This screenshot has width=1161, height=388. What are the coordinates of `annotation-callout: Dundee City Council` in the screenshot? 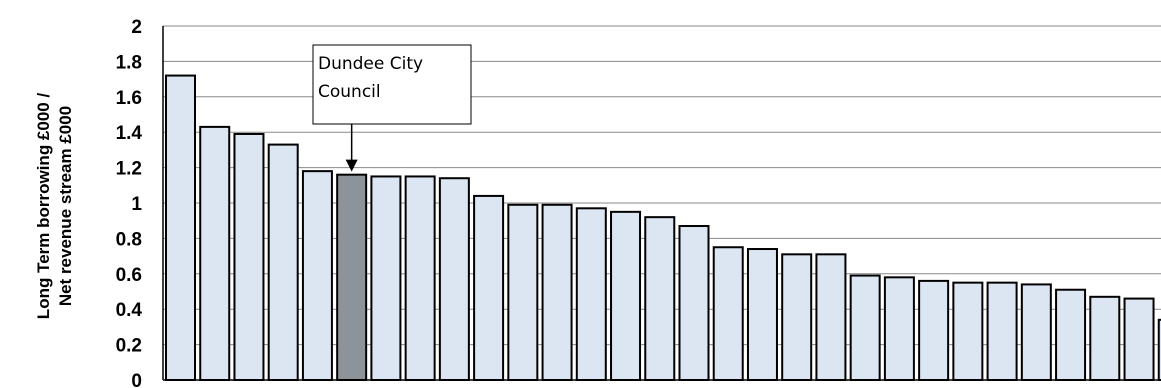 It's located at (392, 108).